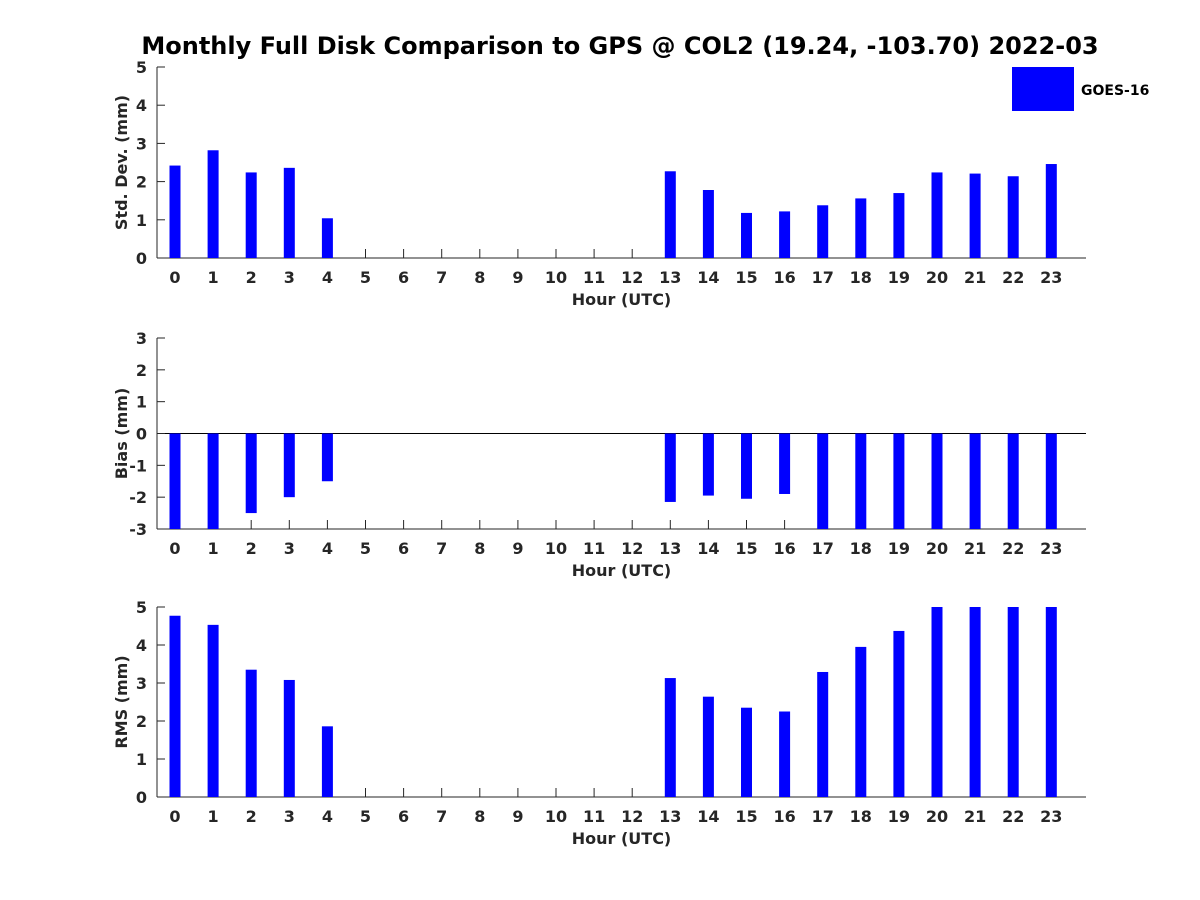  I want to click on x-tick-label: 19, so click(899, 816).